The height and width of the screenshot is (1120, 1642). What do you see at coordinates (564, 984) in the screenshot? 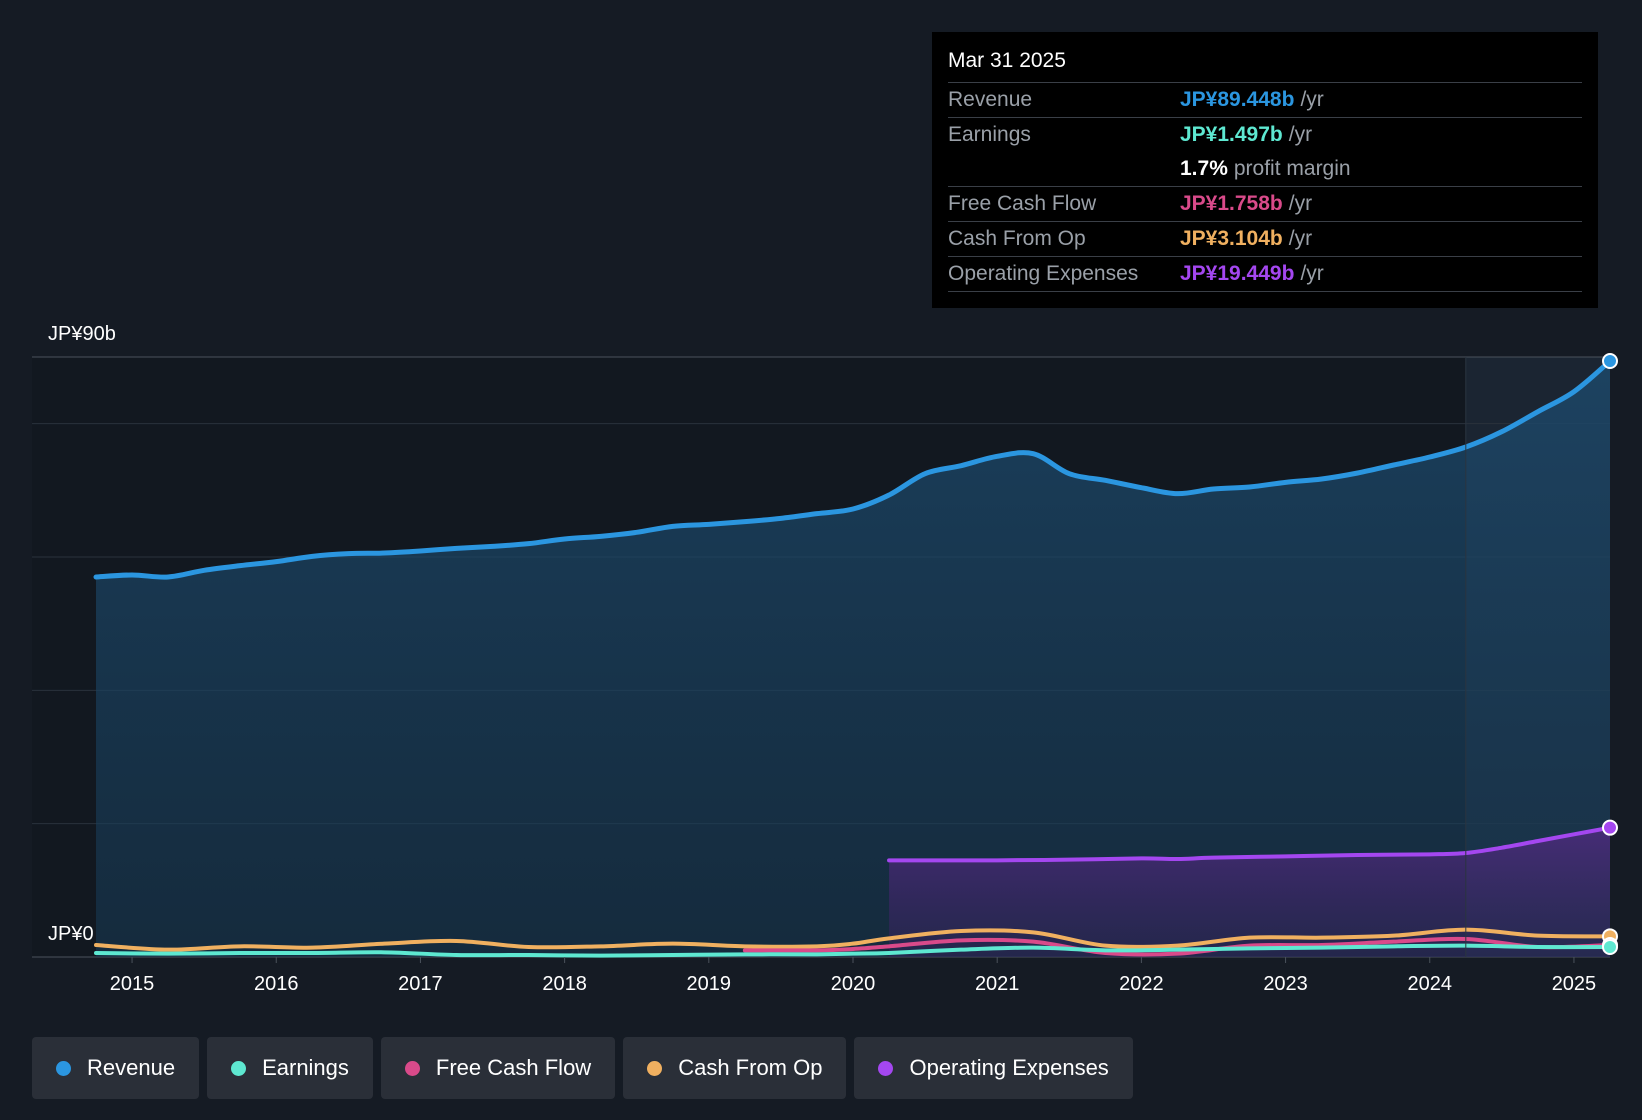
I see `x-tick-label: 2018` at bounding box center [564, 984].